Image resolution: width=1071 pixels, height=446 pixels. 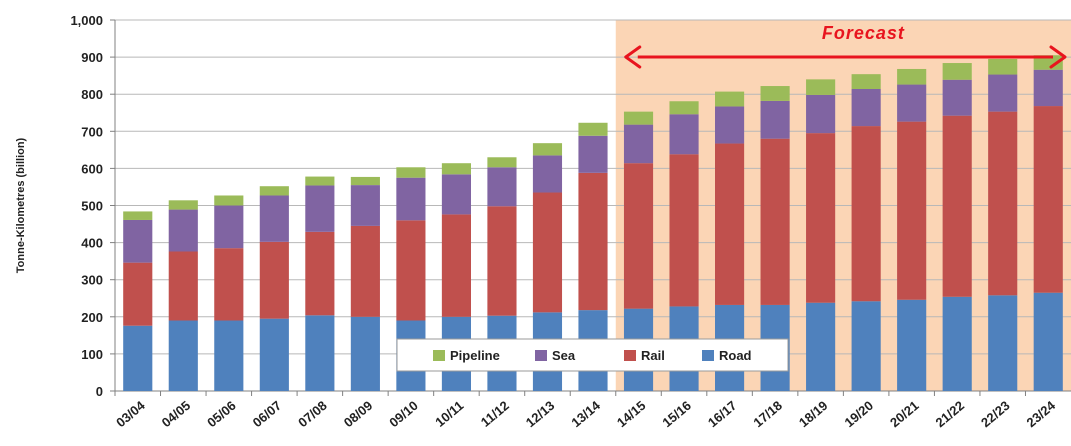 What do you see at coordinates (99, 391) in the screenshot?
I see `y-tick-label: 0` at bounding box center [99, 391].